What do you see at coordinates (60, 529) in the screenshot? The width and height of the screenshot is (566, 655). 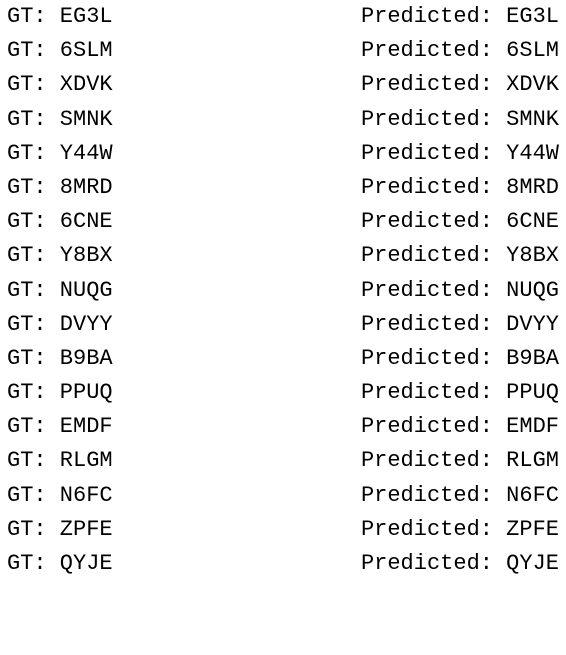 I see `ground-truth-label: GT: ZPFE` at bounding box center [60, 529].